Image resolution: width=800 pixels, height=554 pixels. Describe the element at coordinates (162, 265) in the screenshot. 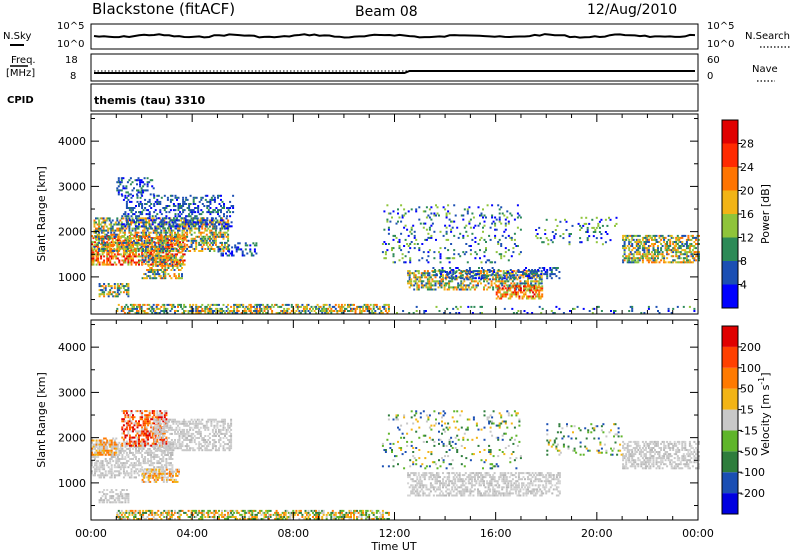

I see `power-cell-2017` at that location.